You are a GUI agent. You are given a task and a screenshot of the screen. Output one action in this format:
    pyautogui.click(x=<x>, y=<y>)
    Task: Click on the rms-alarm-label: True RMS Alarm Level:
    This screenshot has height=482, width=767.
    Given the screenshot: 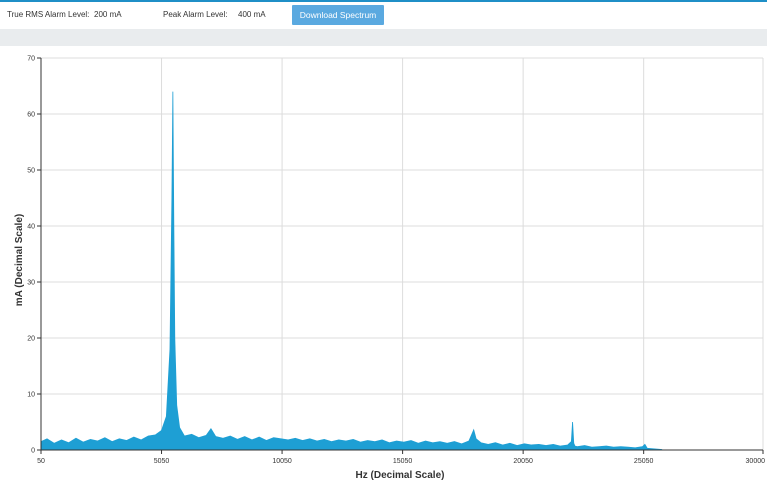 What is the action you would take?
    pyautogui.click(x=48, y=14)
    